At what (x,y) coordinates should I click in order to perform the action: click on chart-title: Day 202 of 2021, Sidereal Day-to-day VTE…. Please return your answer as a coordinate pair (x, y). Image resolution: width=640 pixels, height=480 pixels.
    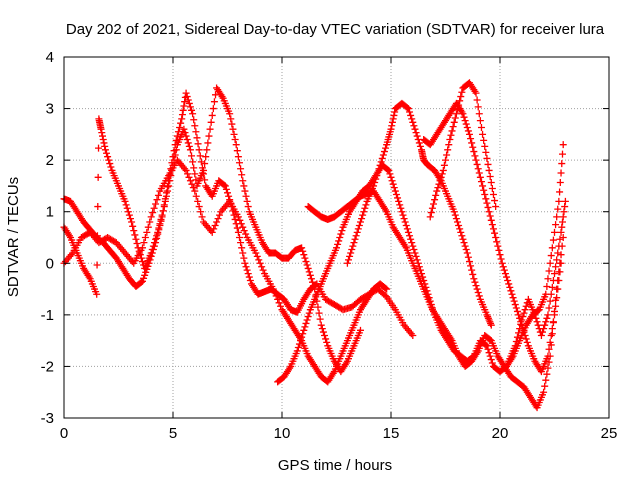
    Looking at the image, I should click on (335, 29).